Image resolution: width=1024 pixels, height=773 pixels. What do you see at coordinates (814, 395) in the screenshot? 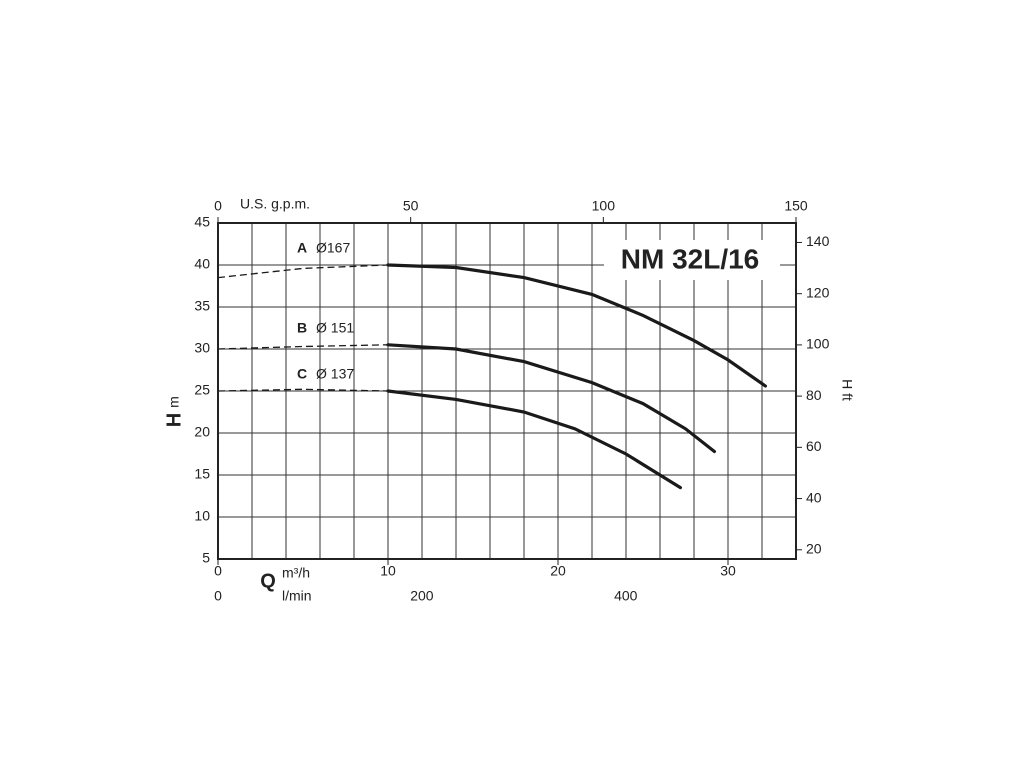
I see `y2-tick-label: 80` at bounding box center [814, 395].